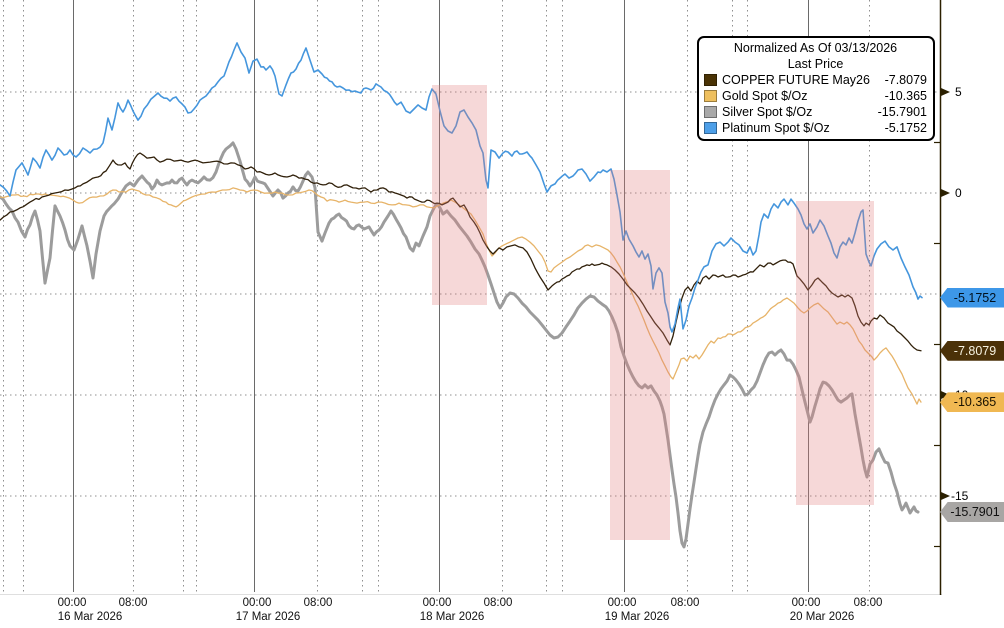 The width and height of the screenshot is (1004, 628). I want to click on x-axis-date-label: 20 Mar 2026, so click(822, 617).